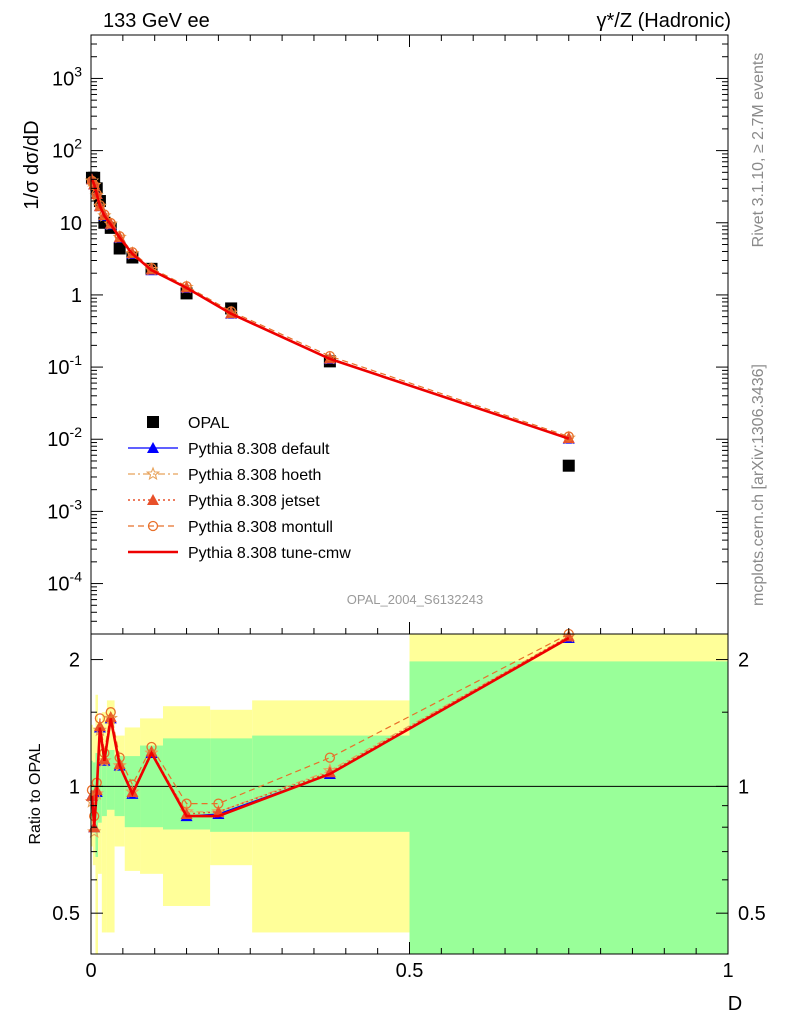  Describe the element at coordinates (735, 1004) in the screenshot. I see `x-axis-label: D` at that location.